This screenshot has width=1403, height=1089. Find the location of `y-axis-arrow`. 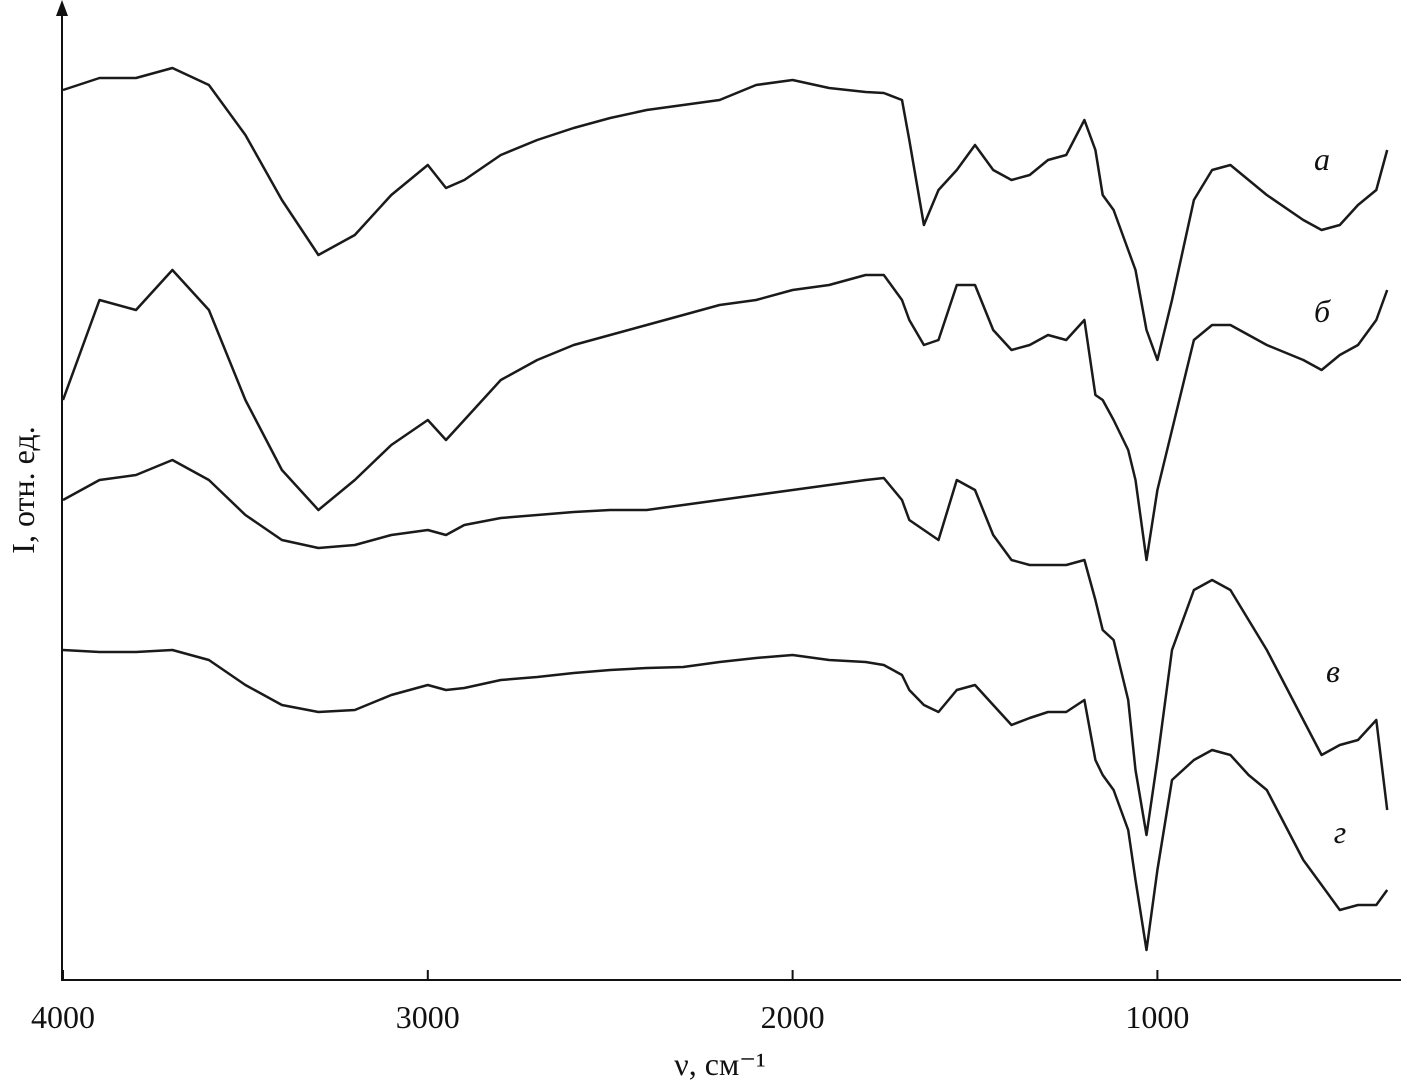

y-axis-arrow is located at coordinates (62, 8).